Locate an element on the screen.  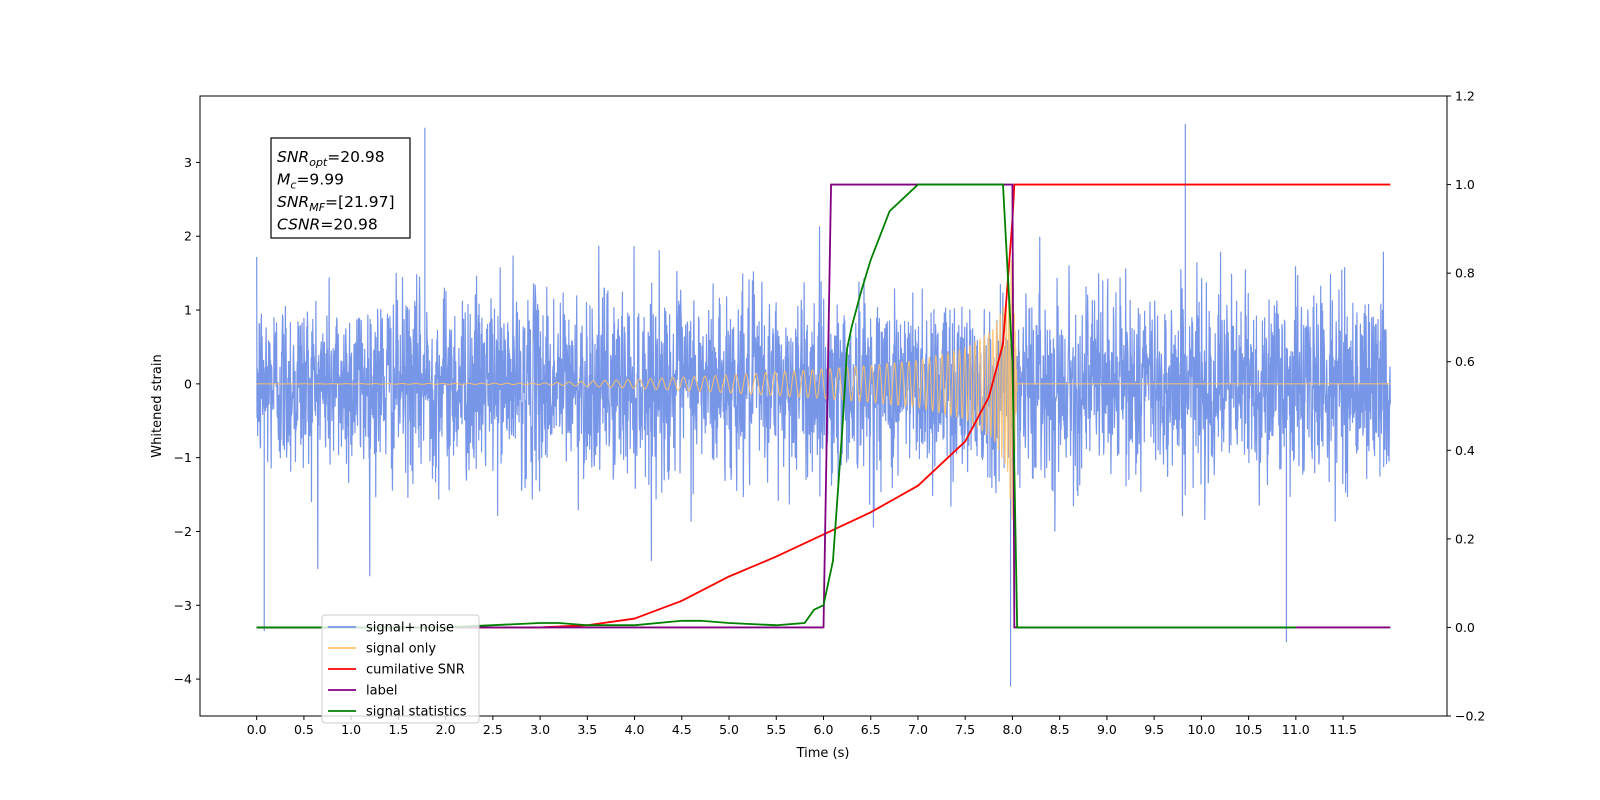
x-tick-label: 5.5 is located at coordinates (776, 729).